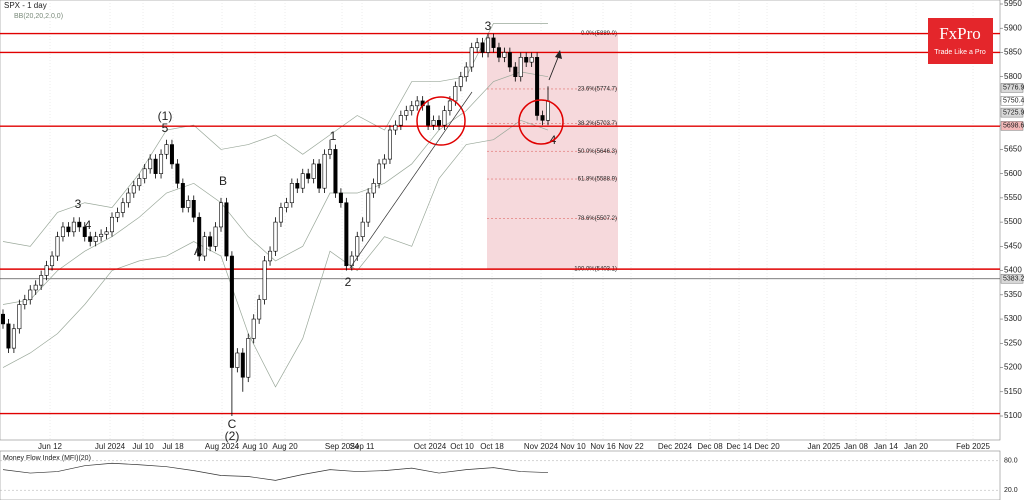  What do you see at coordinates (1013, 27) in the screenshot?
I see `y-tick-label: 5900` at bounding box center [1013, 27].